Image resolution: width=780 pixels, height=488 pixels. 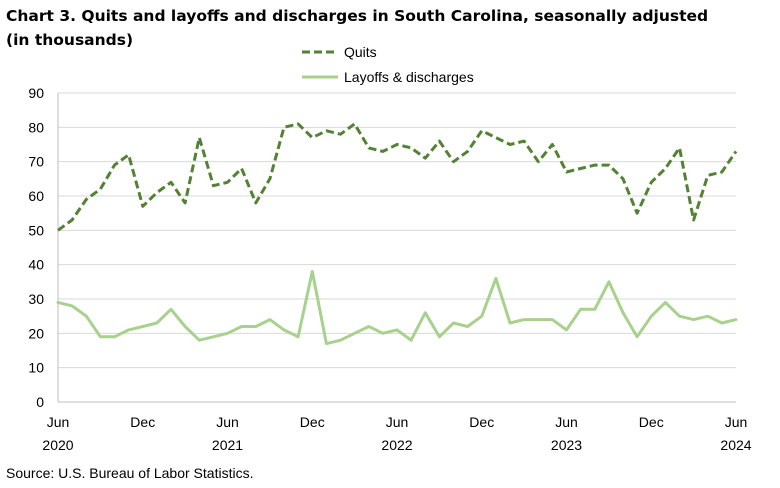 What do you see at coordinates (360, 52) in the screenshot?
I see `legend-label: Quits` at bounding box center [360, 52].